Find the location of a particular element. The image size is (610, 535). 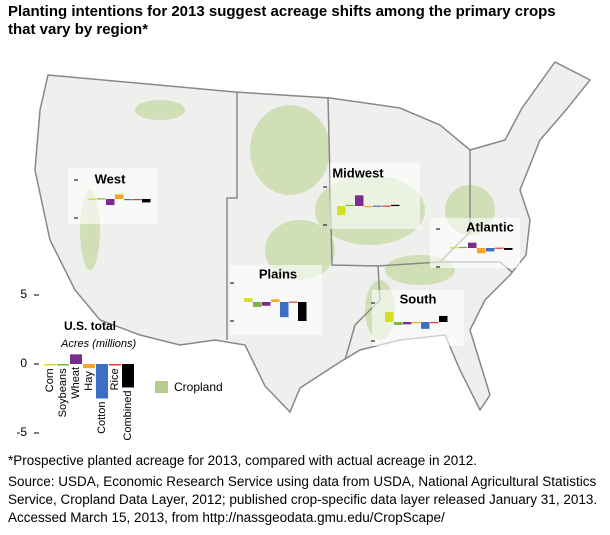

category-label: Soybeans is located at coordinates (63, 392).